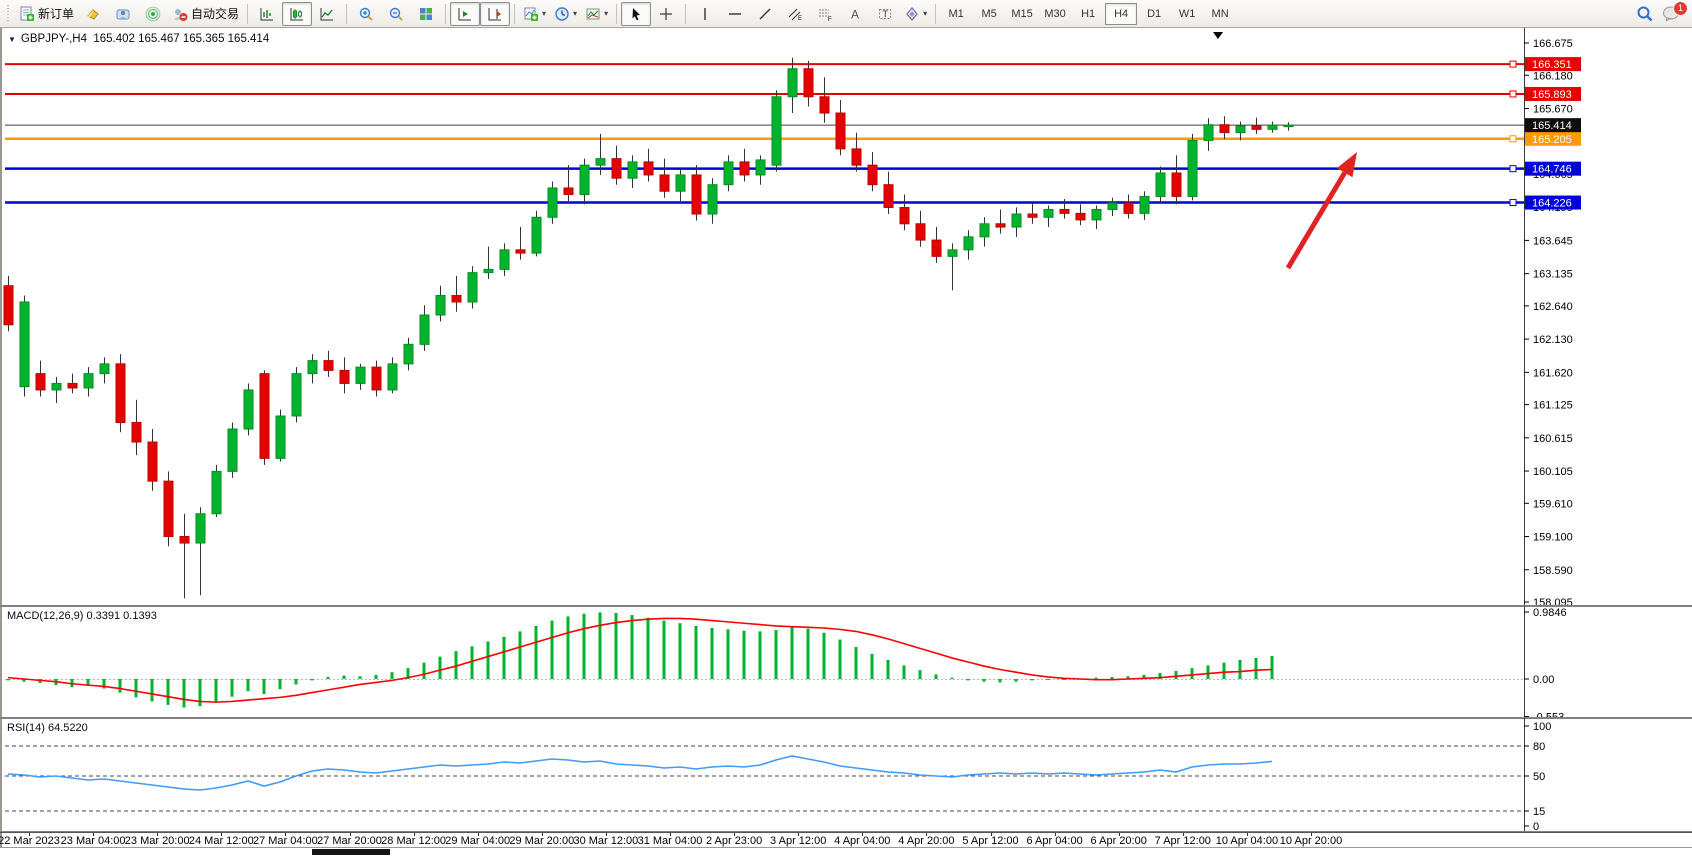 This screenshot has height=856, width=1692. What do you see at coordinates (596, 14) in the screenshot?
I see `templates-button: ▾` at bounding box center [596, 14].